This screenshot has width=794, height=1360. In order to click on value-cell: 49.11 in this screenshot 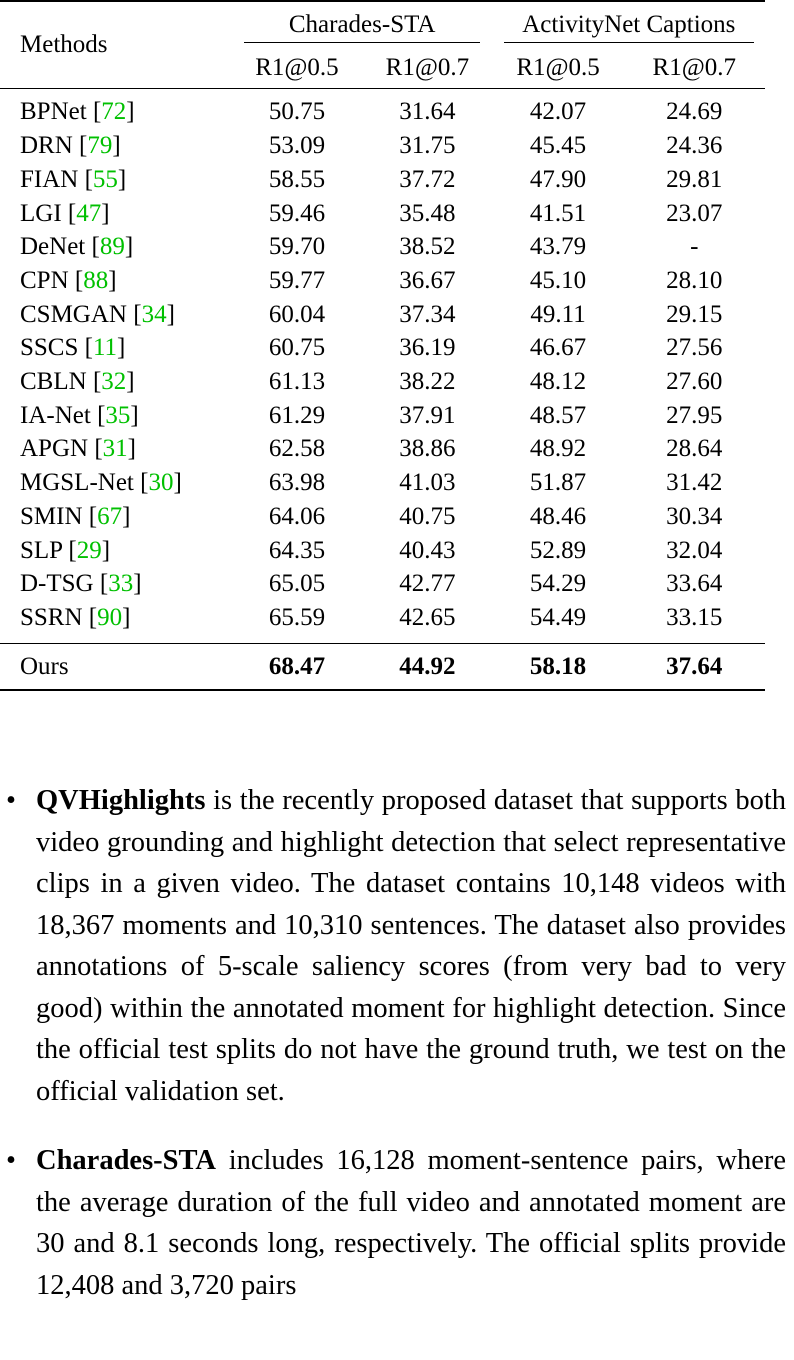, I will do `click(558, 314)`.